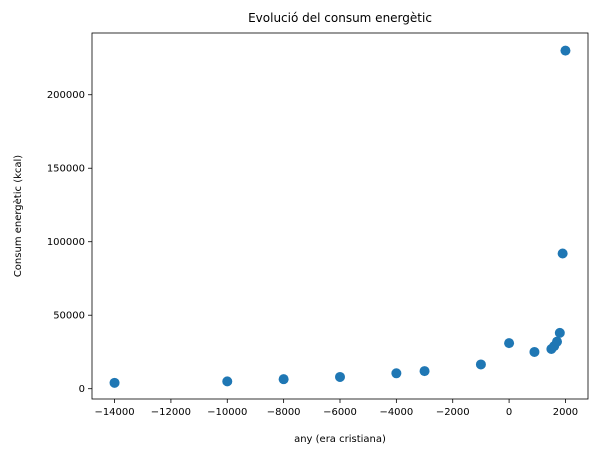 The image size is (598, 455). Describe the element at coordinates (66, 169) in the screenshot. I see `y-tick-label: 150000` at that location.